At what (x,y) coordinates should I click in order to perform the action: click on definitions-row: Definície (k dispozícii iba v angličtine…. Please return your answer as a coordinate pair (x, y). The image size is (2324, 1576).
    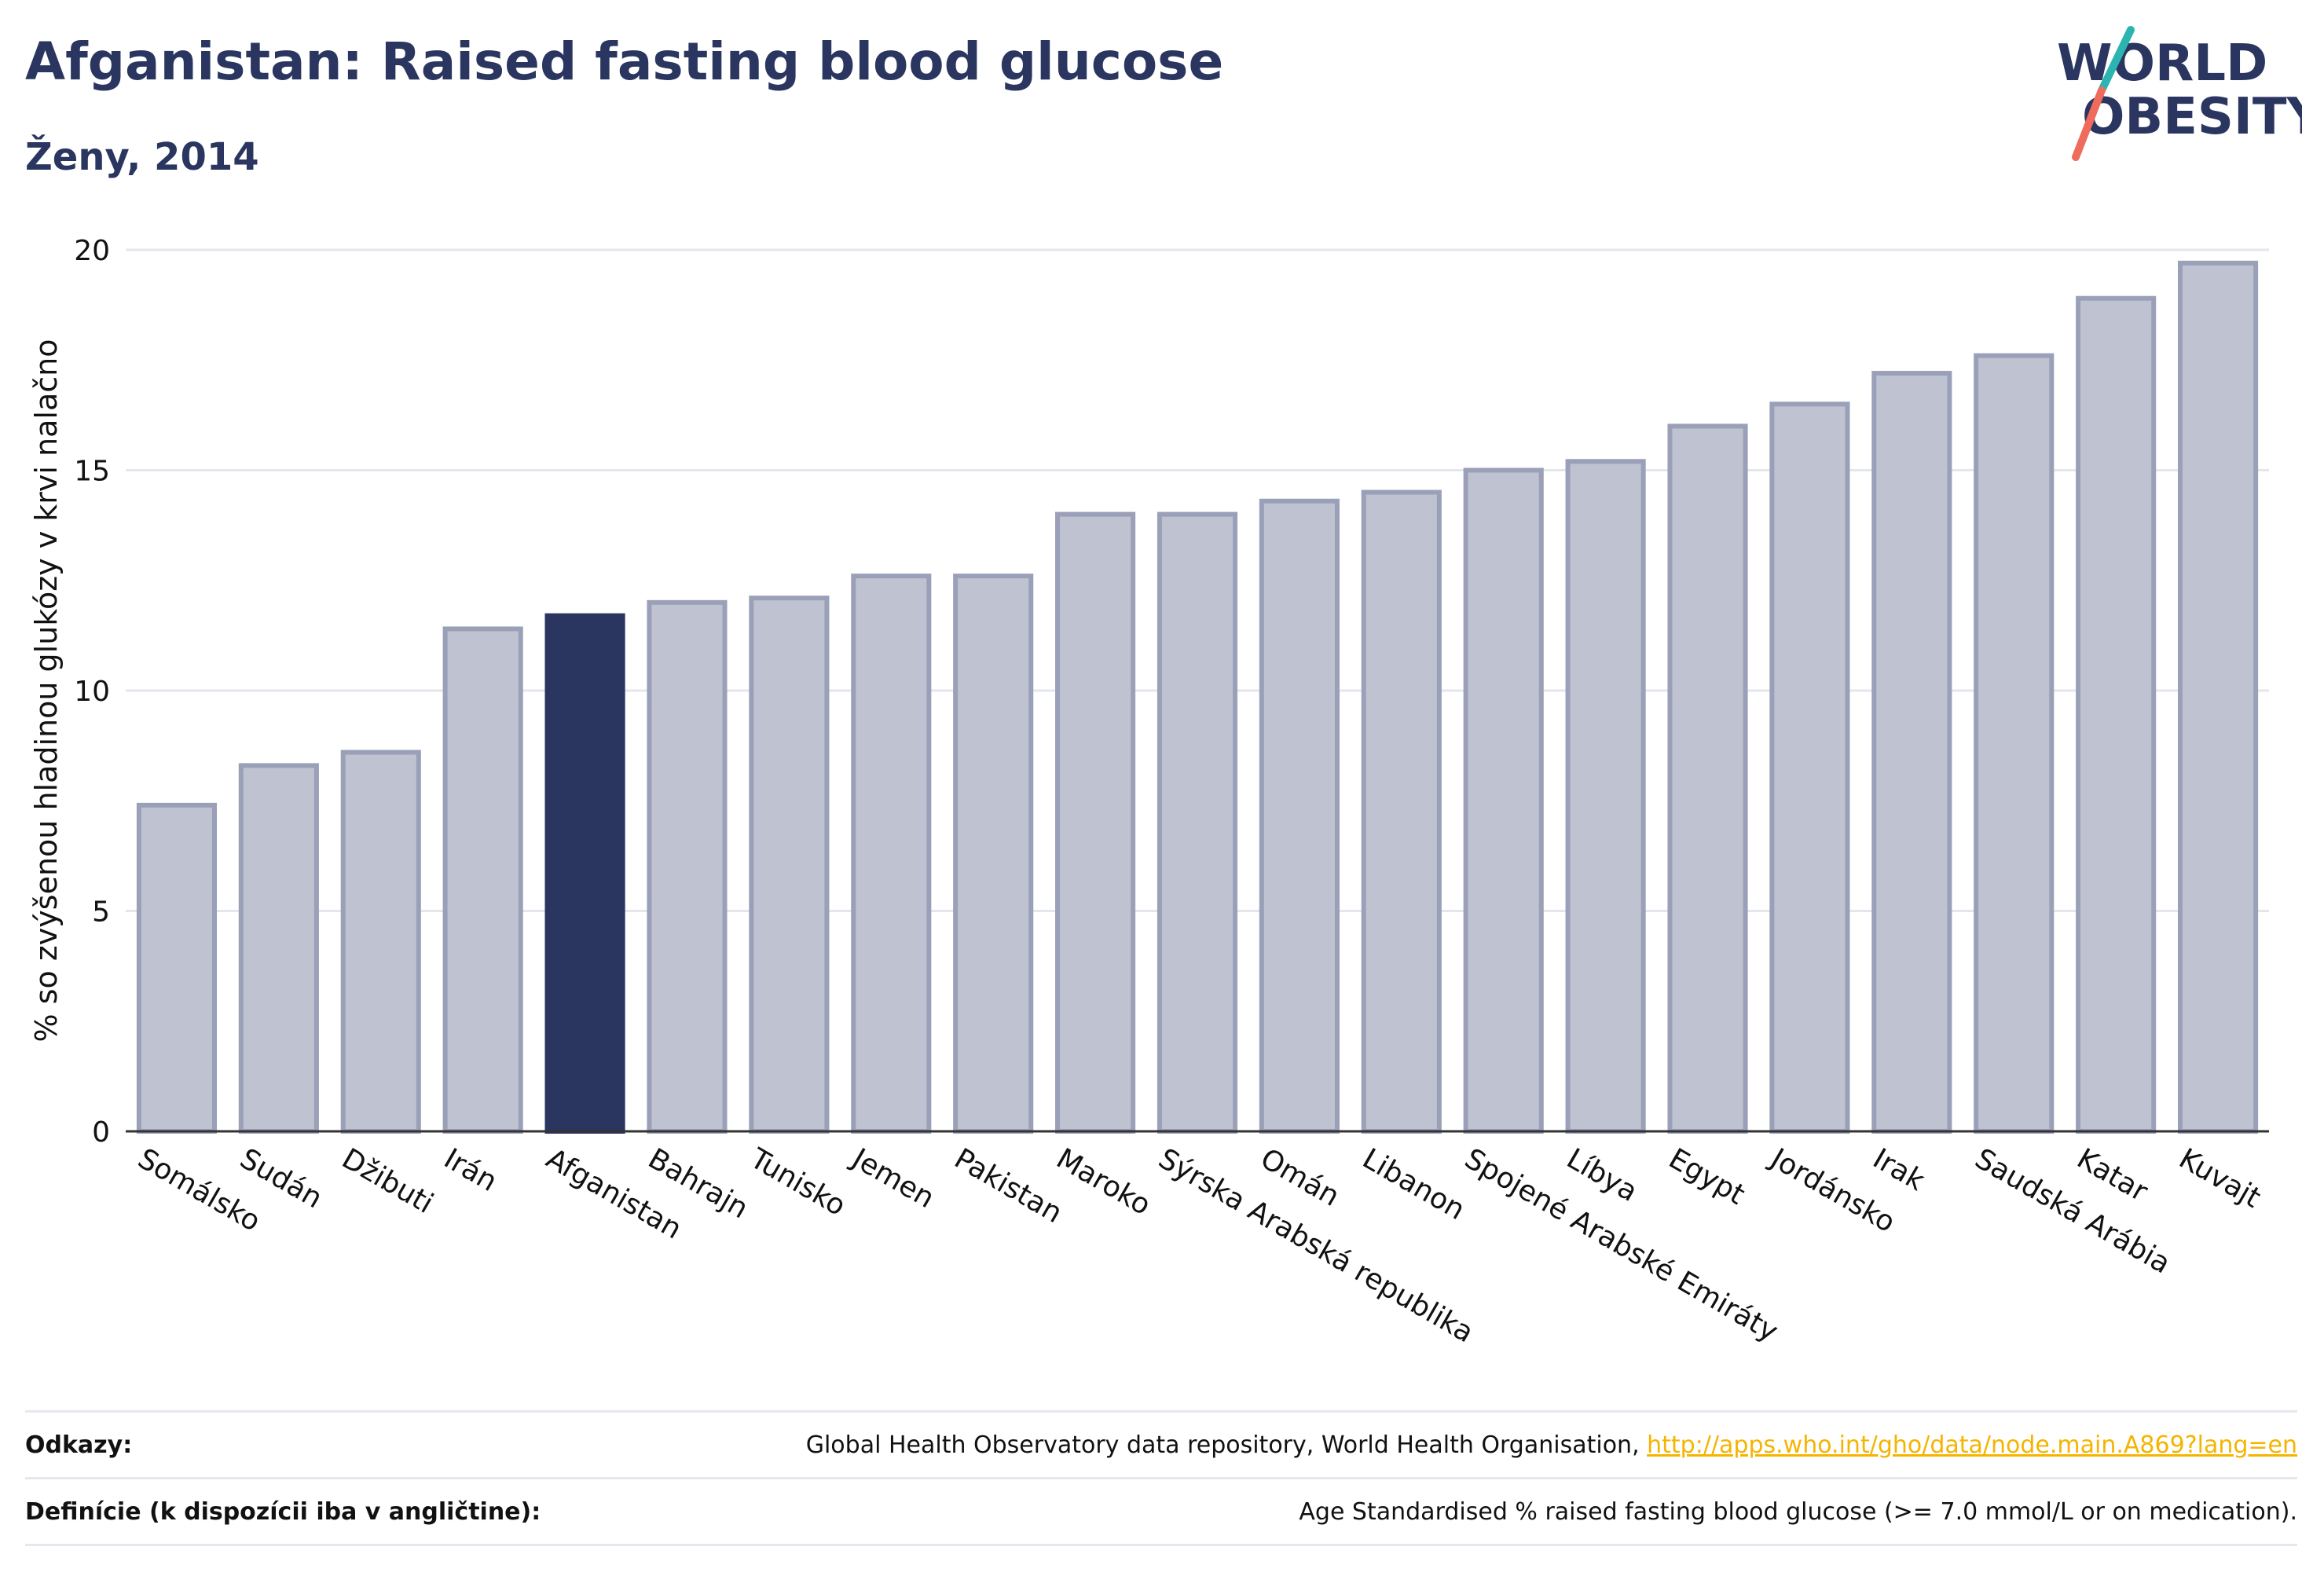
    Looking at the image, I should click on (1161, 1511).